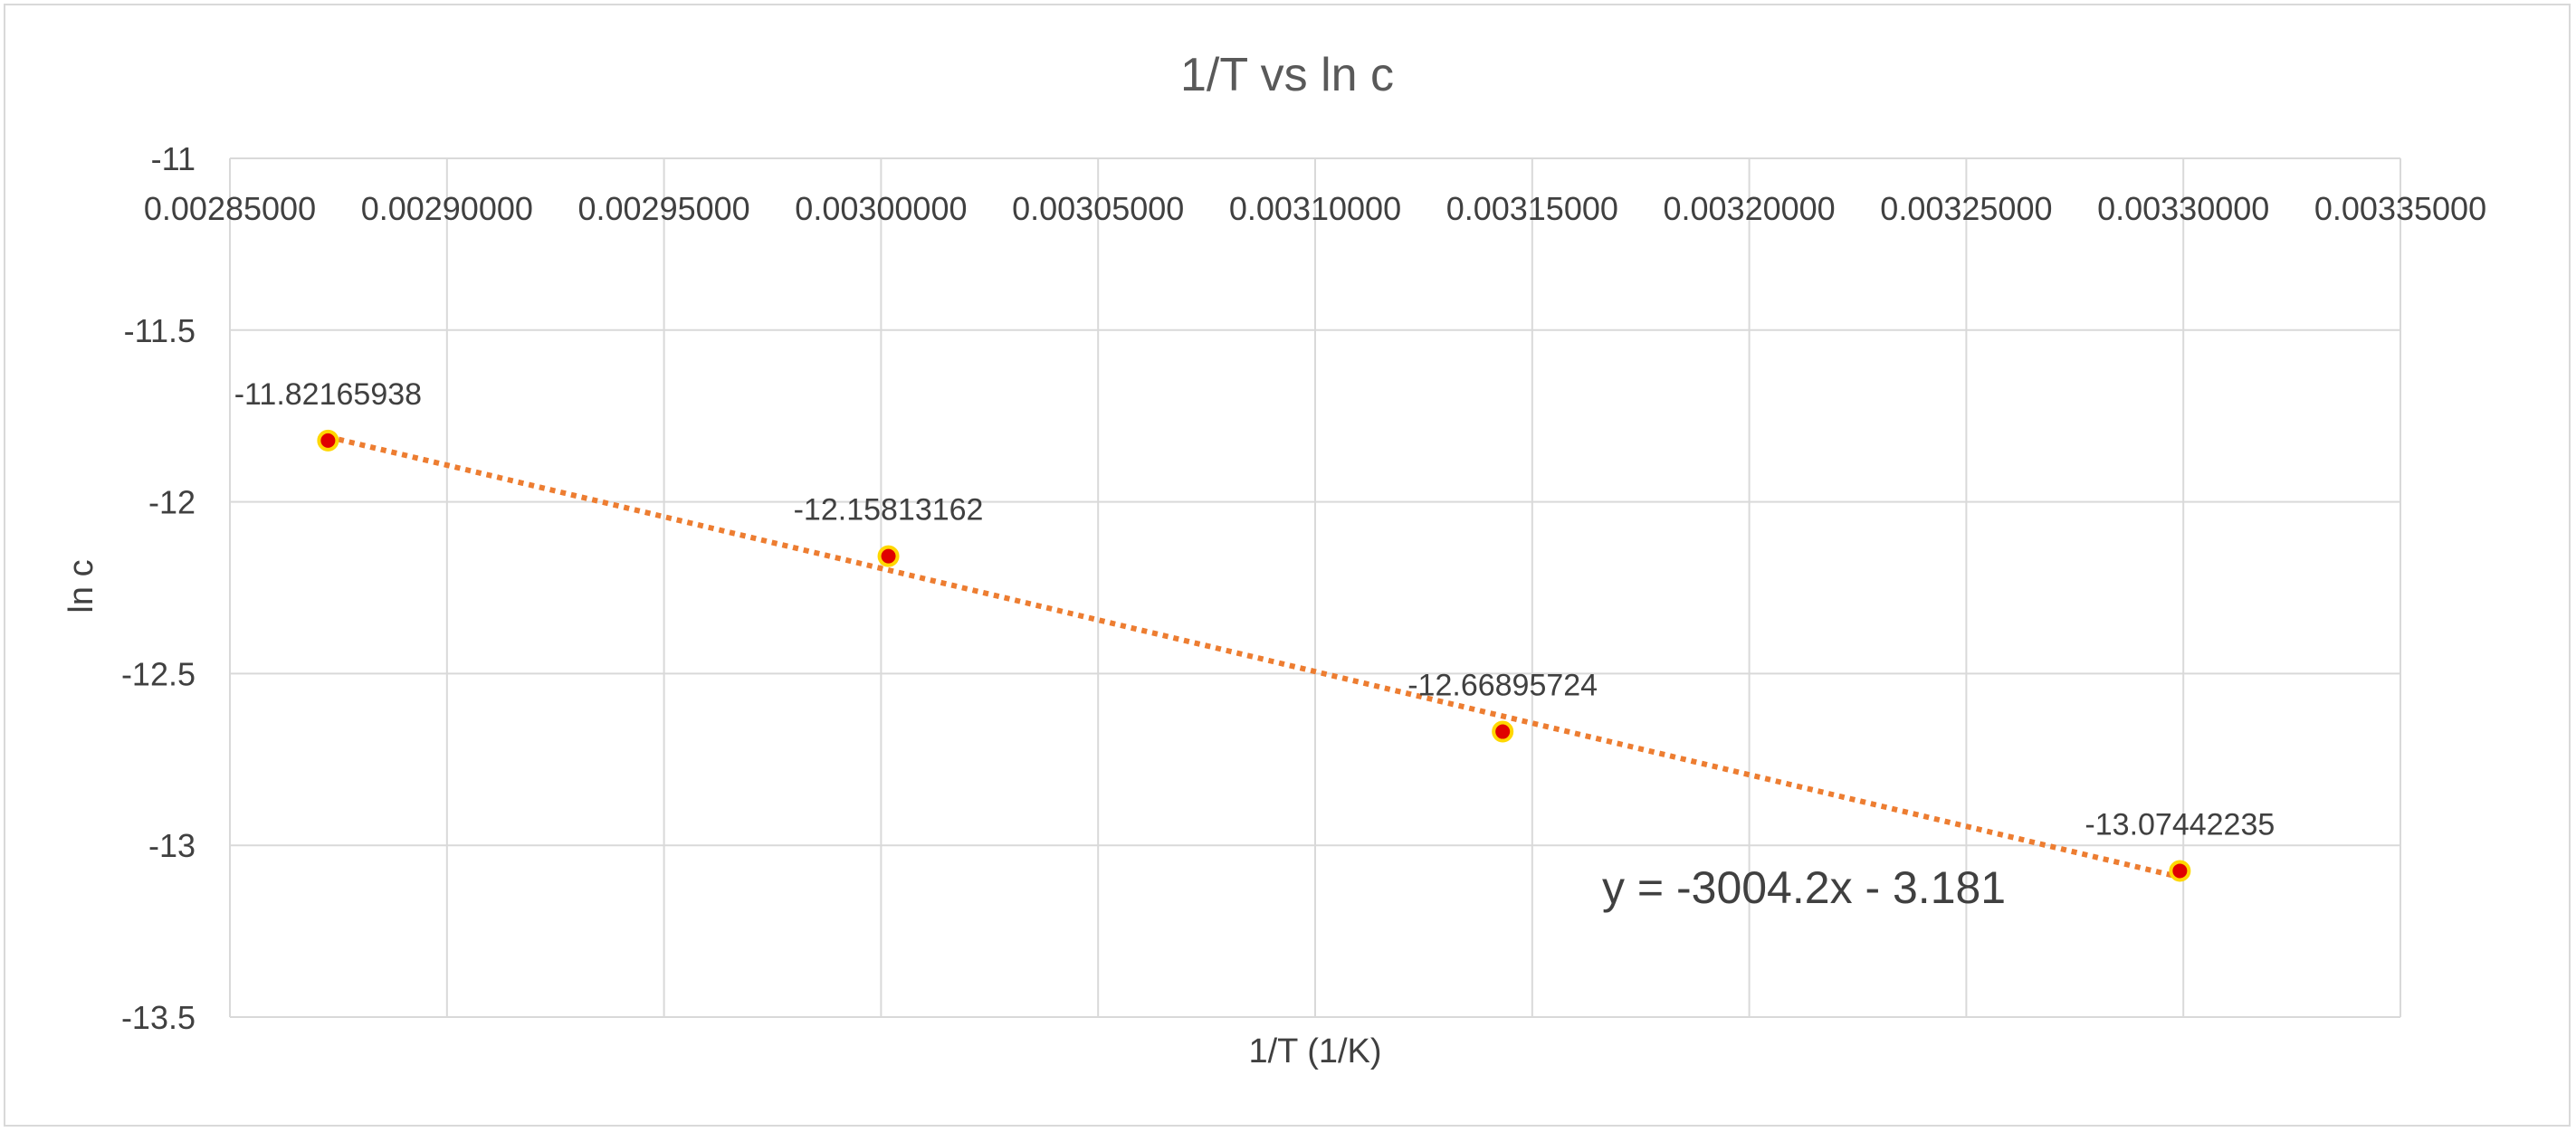 The image size is (2576, 1132). Describe the element at coordinates (447, 209) in the screenshot. I see `x-tick-label: 0.00290000` at that location.